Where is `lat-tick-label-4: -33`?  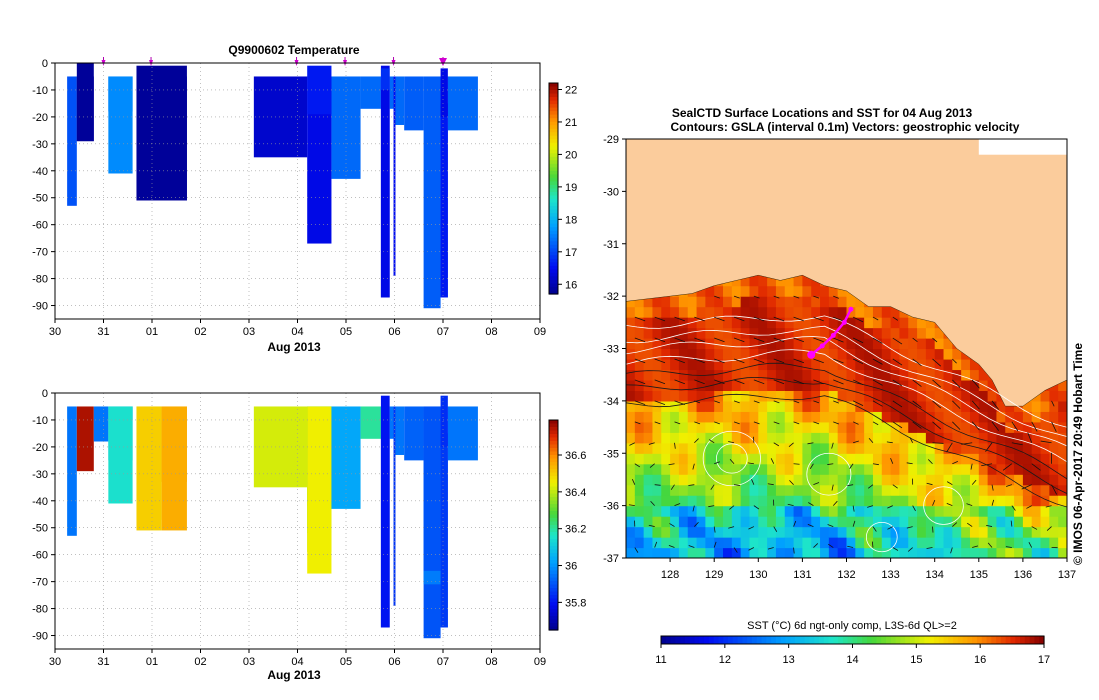
lat-tick-label-4: -33 is located at coordinates (611, 350).